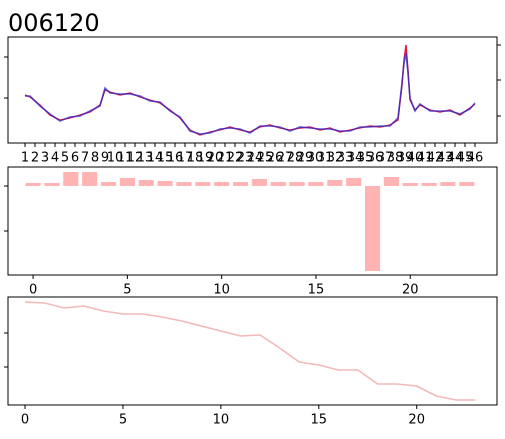 This screenshot has height=439, width=505. What do you see at coordinates (155, 158) in the screenshot?
I see `x-tick-label: 14` at bounding box center [155, 158].